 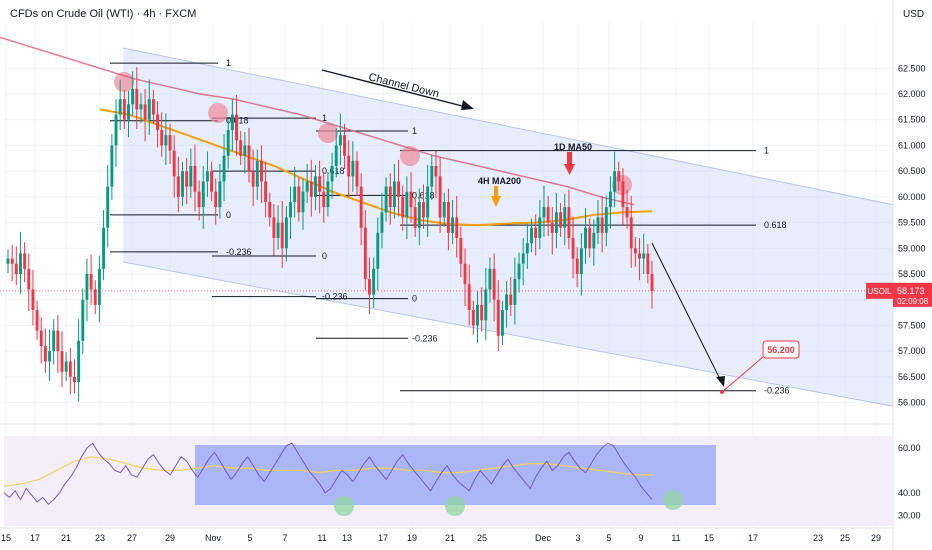 I want to click on price-tick: 58.500, so click(x=912, y=274).